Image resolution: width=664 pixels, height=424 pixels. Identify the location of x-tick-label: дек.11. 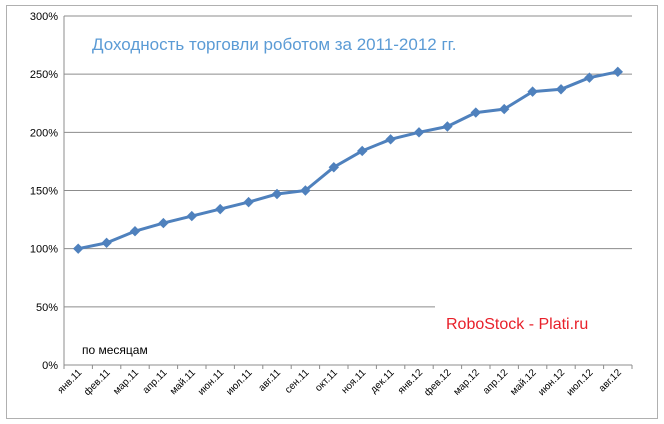
(382, 381).